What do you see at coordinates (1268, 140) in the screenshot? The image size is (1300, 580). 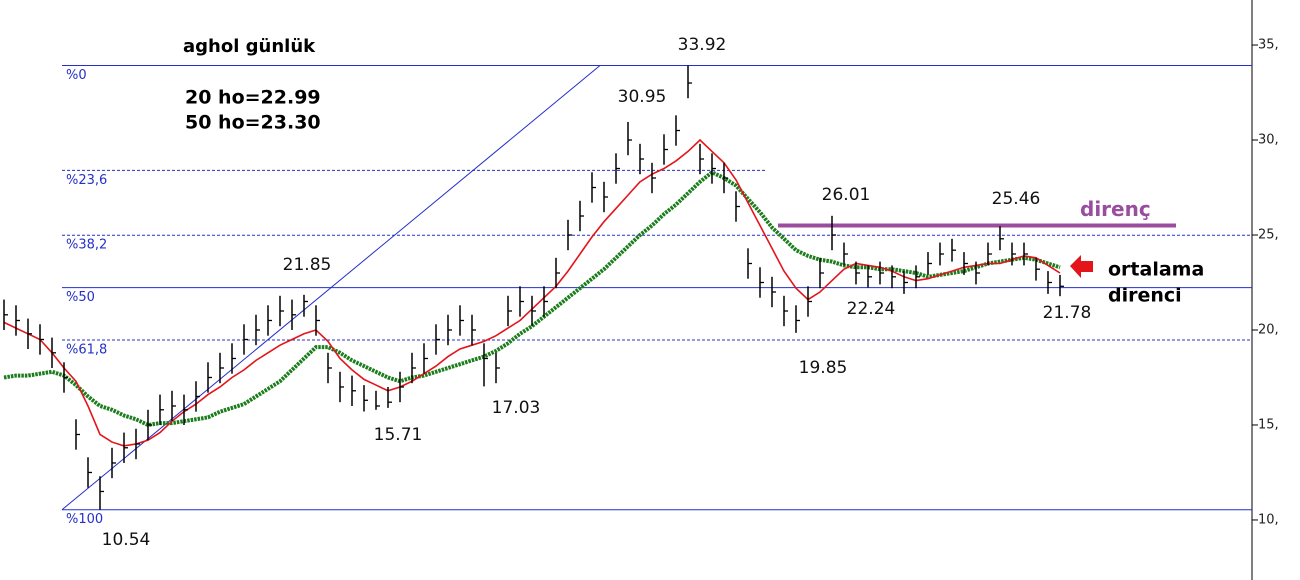 I see `y-tick-label: 30,` at bounding box center [1268, 140].